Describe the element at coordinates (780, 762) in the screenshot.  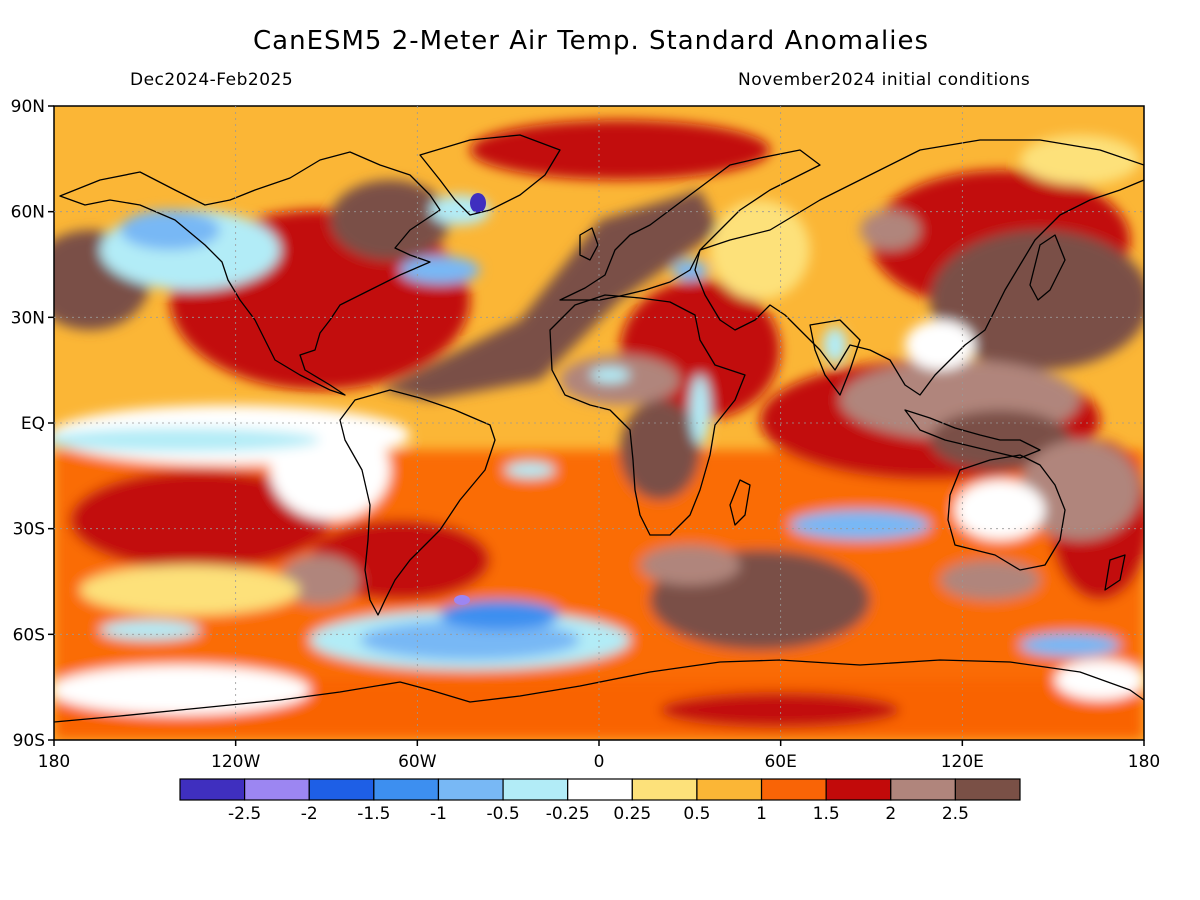
I see `lon-tick-label: 60E` at that location.